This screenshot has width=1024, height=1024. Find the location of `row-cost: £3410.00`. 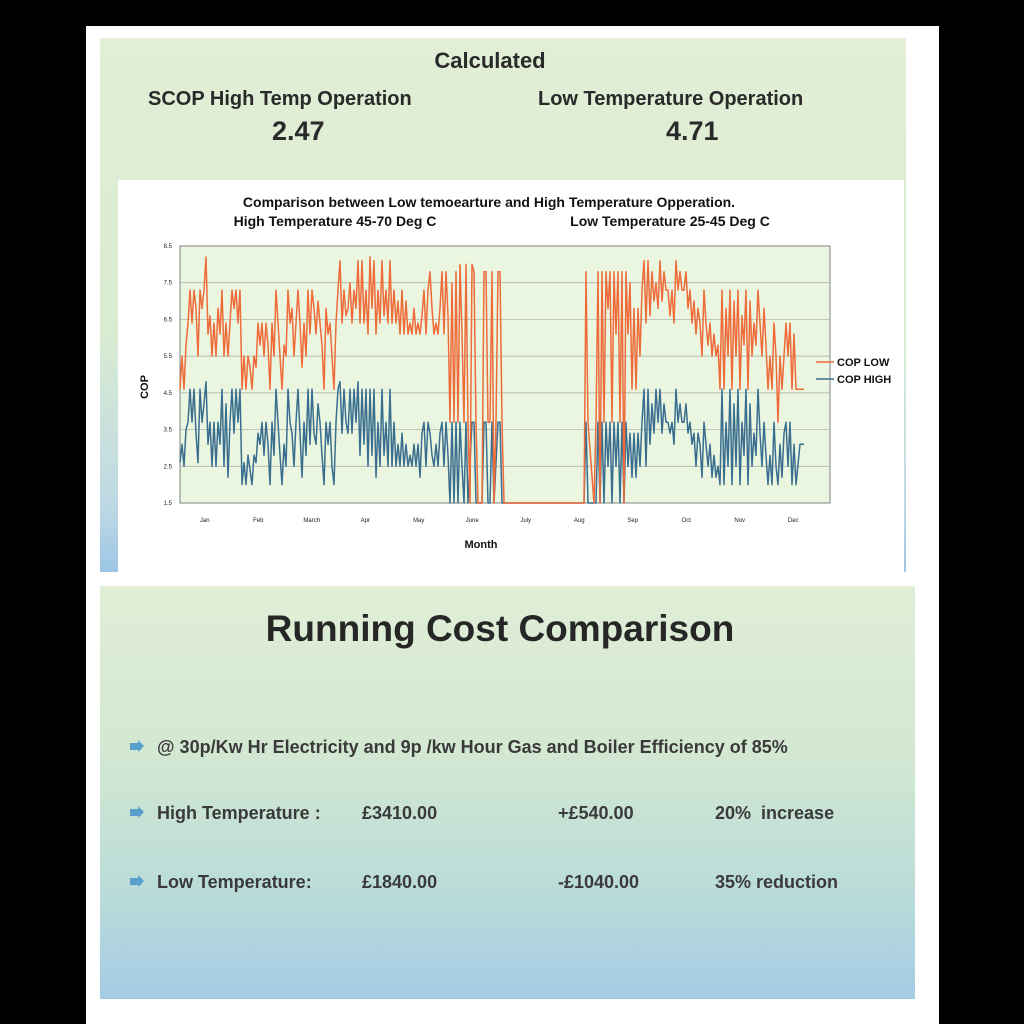

row-cost: £3410.00 is located at coordinates (400, 813).